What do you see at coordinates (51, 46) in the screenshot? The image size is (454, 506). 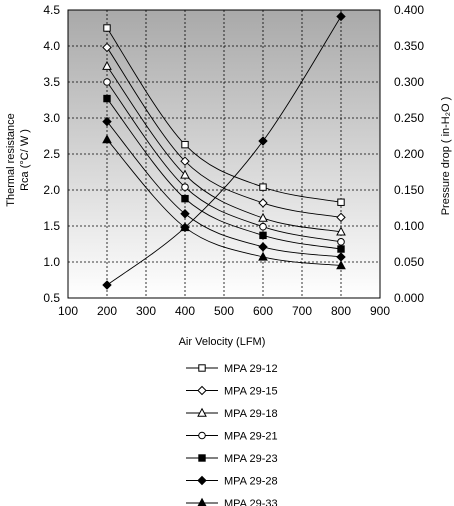 I see `y-tick-label: 4.0` at bounding box center [51, 46].